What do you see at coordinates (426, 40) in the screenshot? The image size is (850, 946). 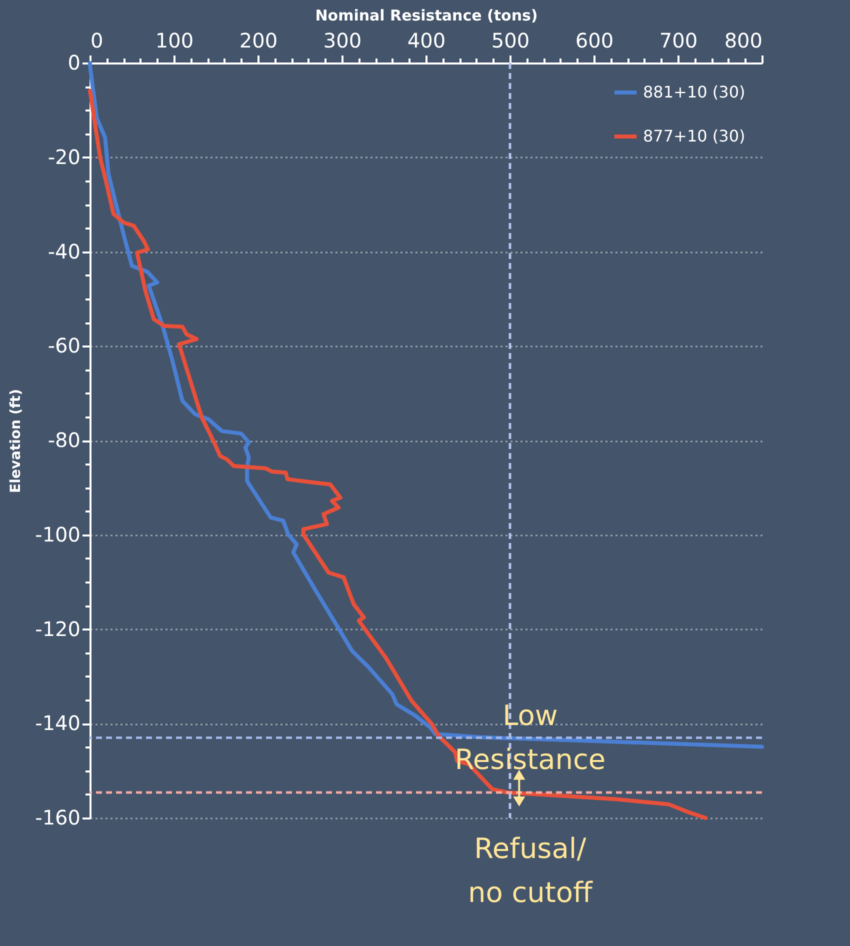 I see `x-tick-label: 400` at bounding box center [426, 40].